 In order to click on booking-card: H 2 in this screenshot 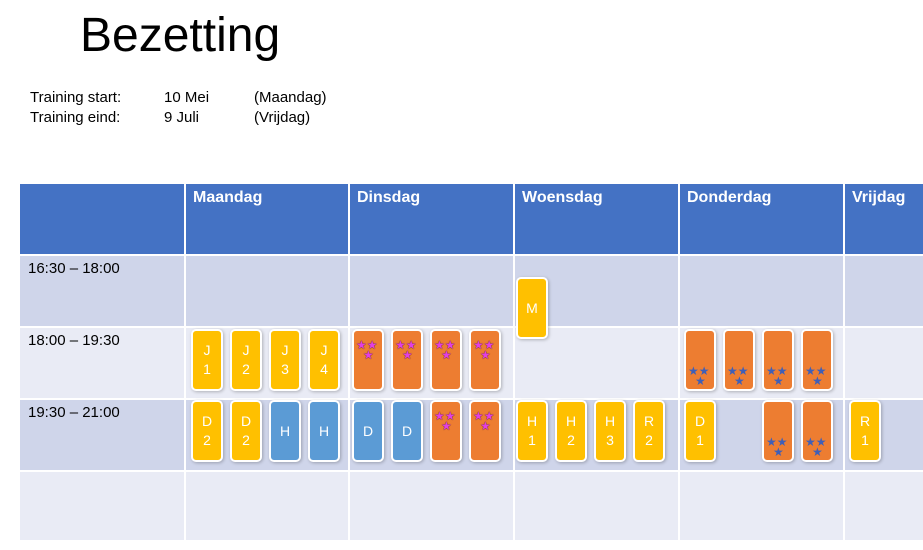, I will do `click(571, 431)`.